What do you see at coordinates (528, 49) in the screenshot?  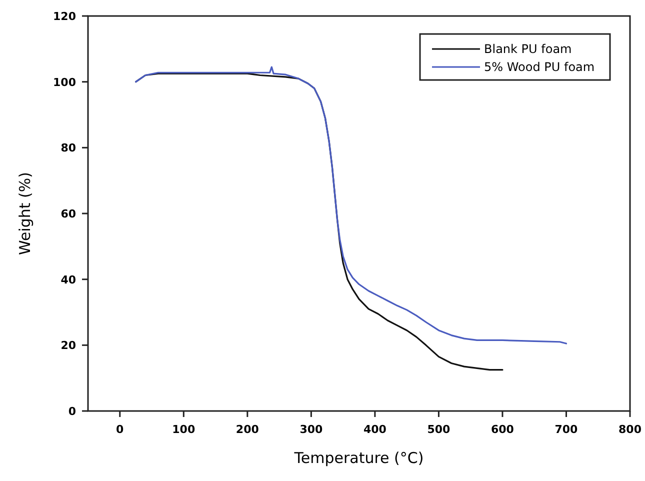 I see `legend-label: Blank PU foam` at bounding box center [528, 49].